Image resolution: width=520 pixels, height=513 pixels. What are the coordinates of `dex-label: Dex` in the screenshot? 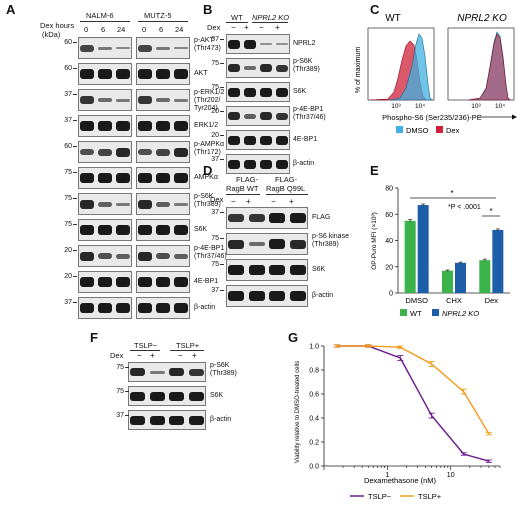 It's located at (117, 355).